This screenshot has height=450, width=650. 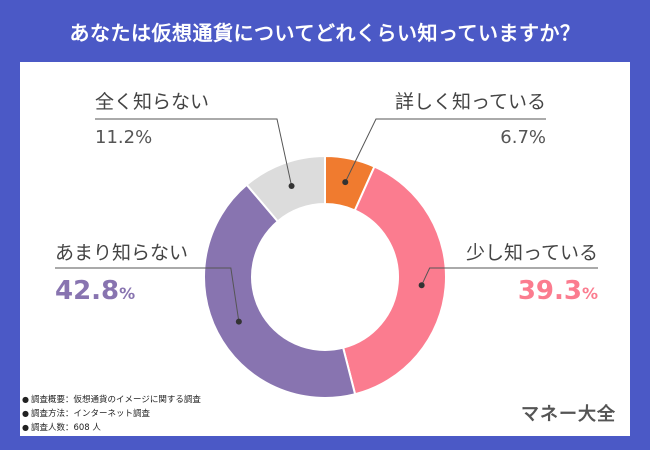 I want to click on label-not-much: あまり知らない, so click(x=121, y=253).